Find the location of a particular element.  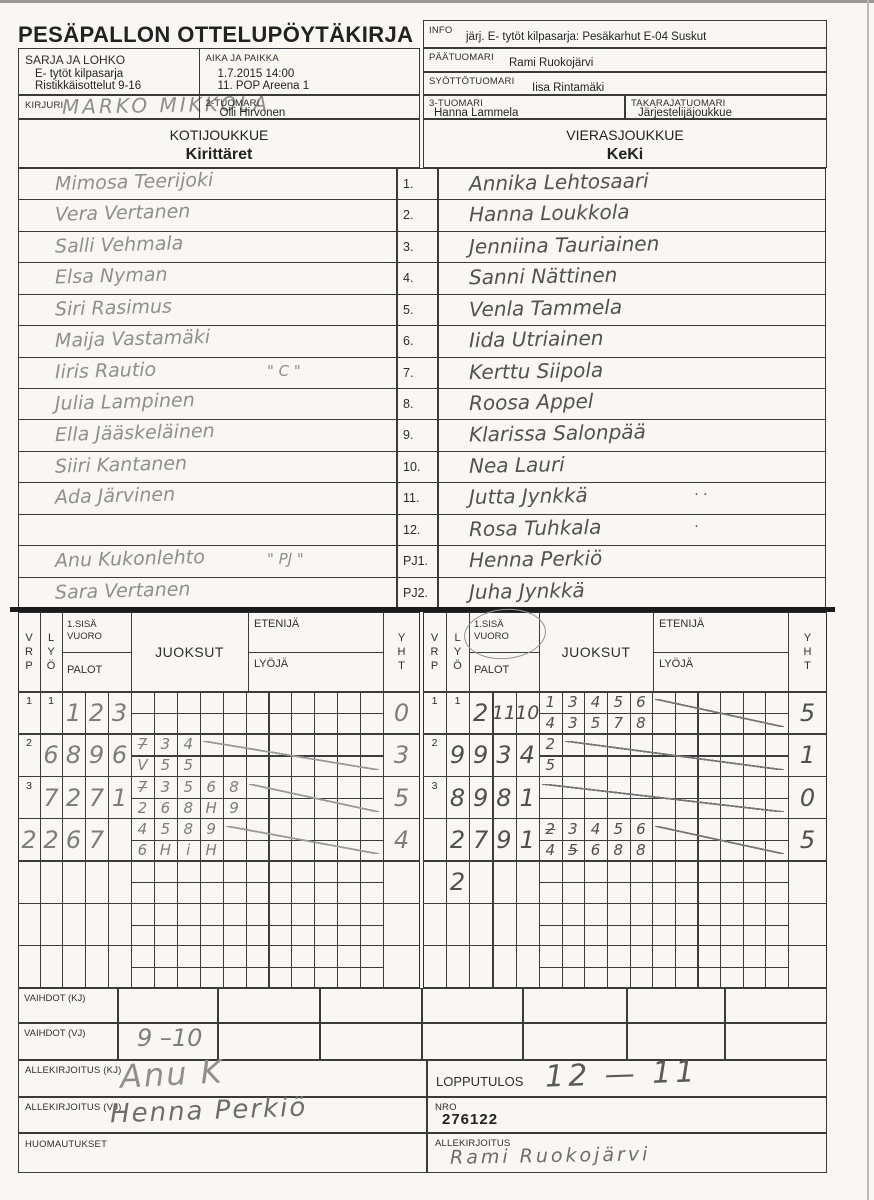

roster-row-home: Anu Kukonlehto " PJ " is located at coordinates (207, 562).